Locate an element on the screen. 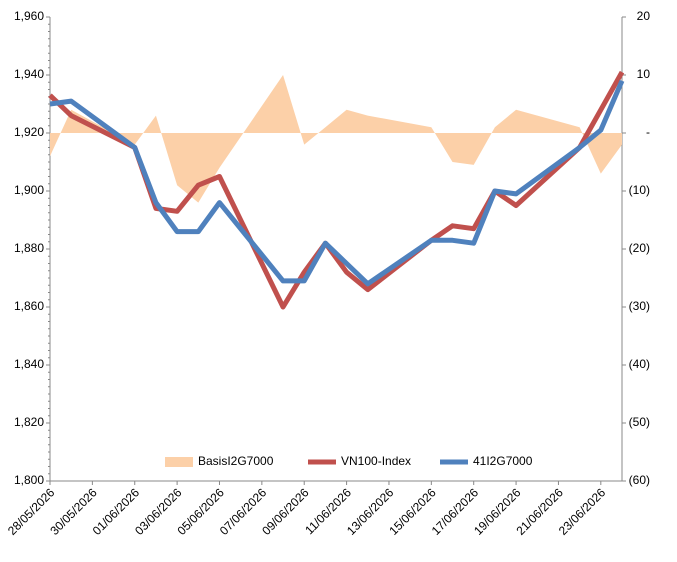 This screenshot has width=677, height=562. y-tick-label: 1,900 is located at coordinates (29, 190).